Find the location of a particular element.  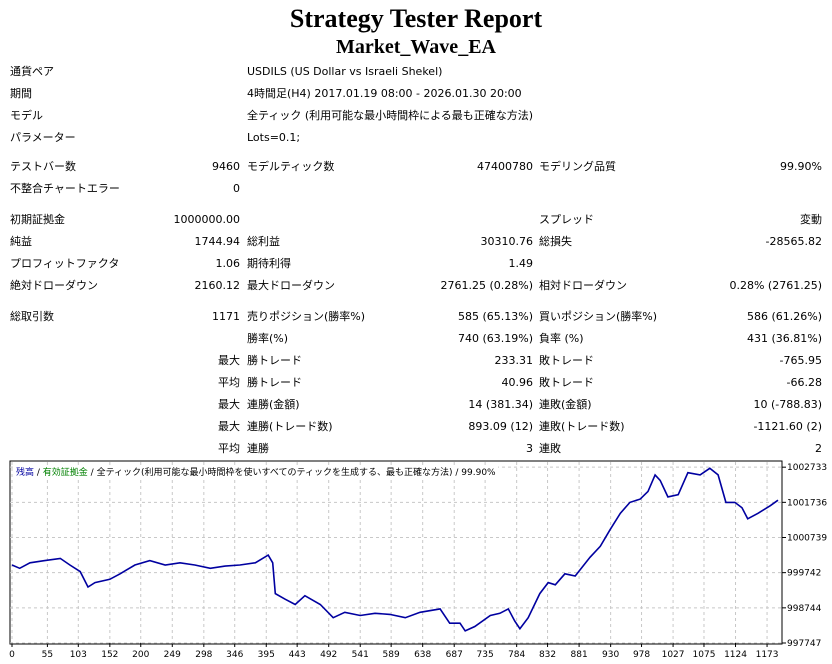

info-value: 全ティック (利用可能な最小時間枠による最も正確な方法) is located at coordinates (390, 115).